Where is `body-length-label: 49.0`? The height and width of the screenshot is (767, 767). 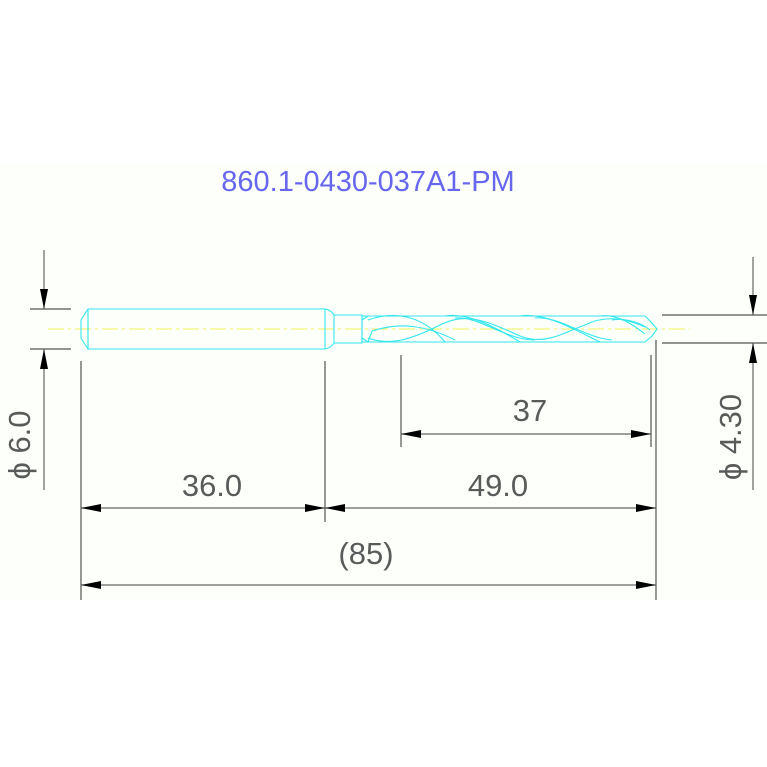
body-length-label: 49.0 is located at coordinates (498, 485).